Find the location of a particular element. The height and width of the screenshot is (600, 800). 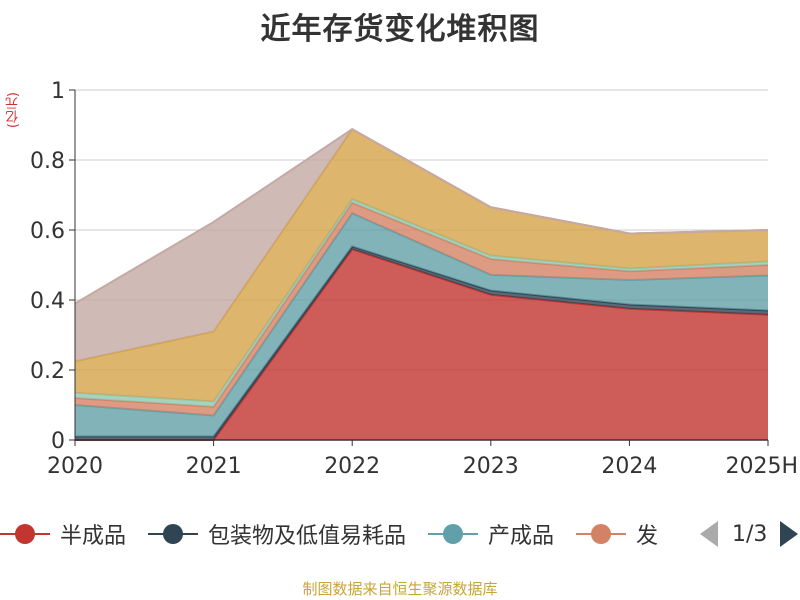

y-tick-label: 1 is located at coordinates (58, 91).